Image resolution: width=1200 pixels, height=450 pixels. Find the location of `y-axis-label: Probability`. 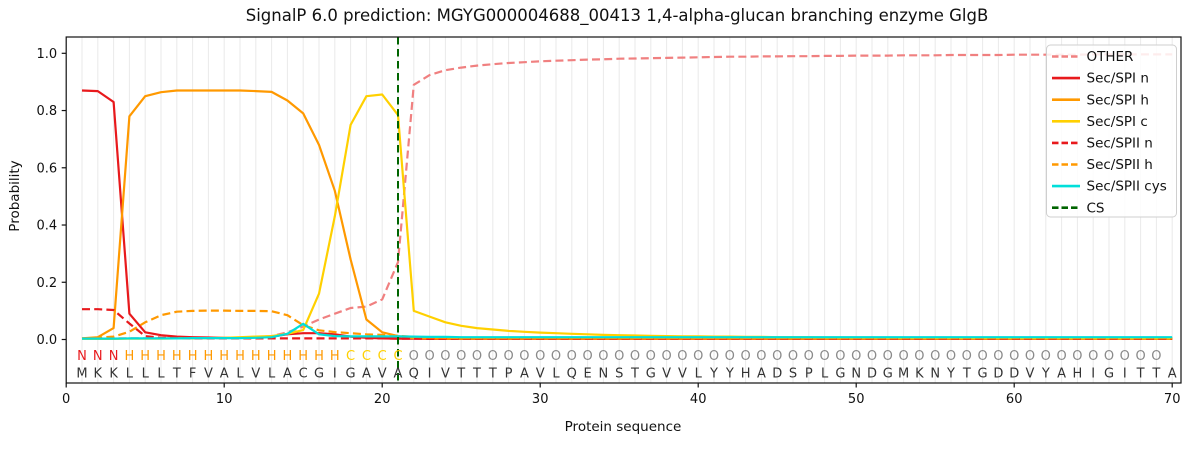

y-axis-label: Probability is located at coordinates (15, 195).